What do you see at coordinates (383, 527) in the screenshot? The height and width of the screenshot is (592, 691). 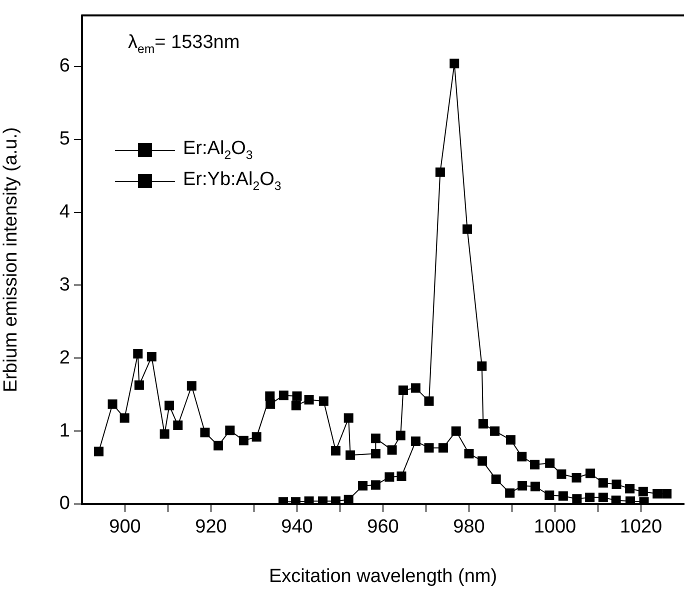 I see `x-tick-label: 960` at bounding box center [383, 527].